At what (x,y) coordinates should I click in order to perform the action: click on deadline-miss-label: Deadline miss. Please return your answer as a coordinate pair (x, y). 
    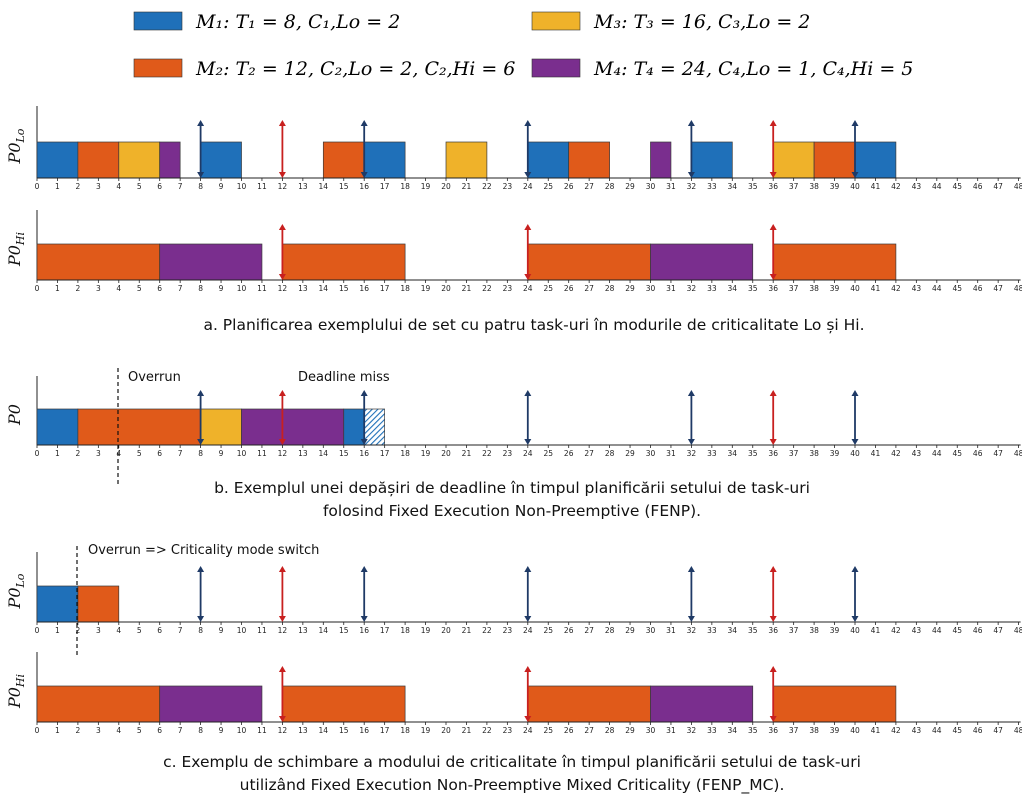
    Looking at the image, I should click on (344, 377).